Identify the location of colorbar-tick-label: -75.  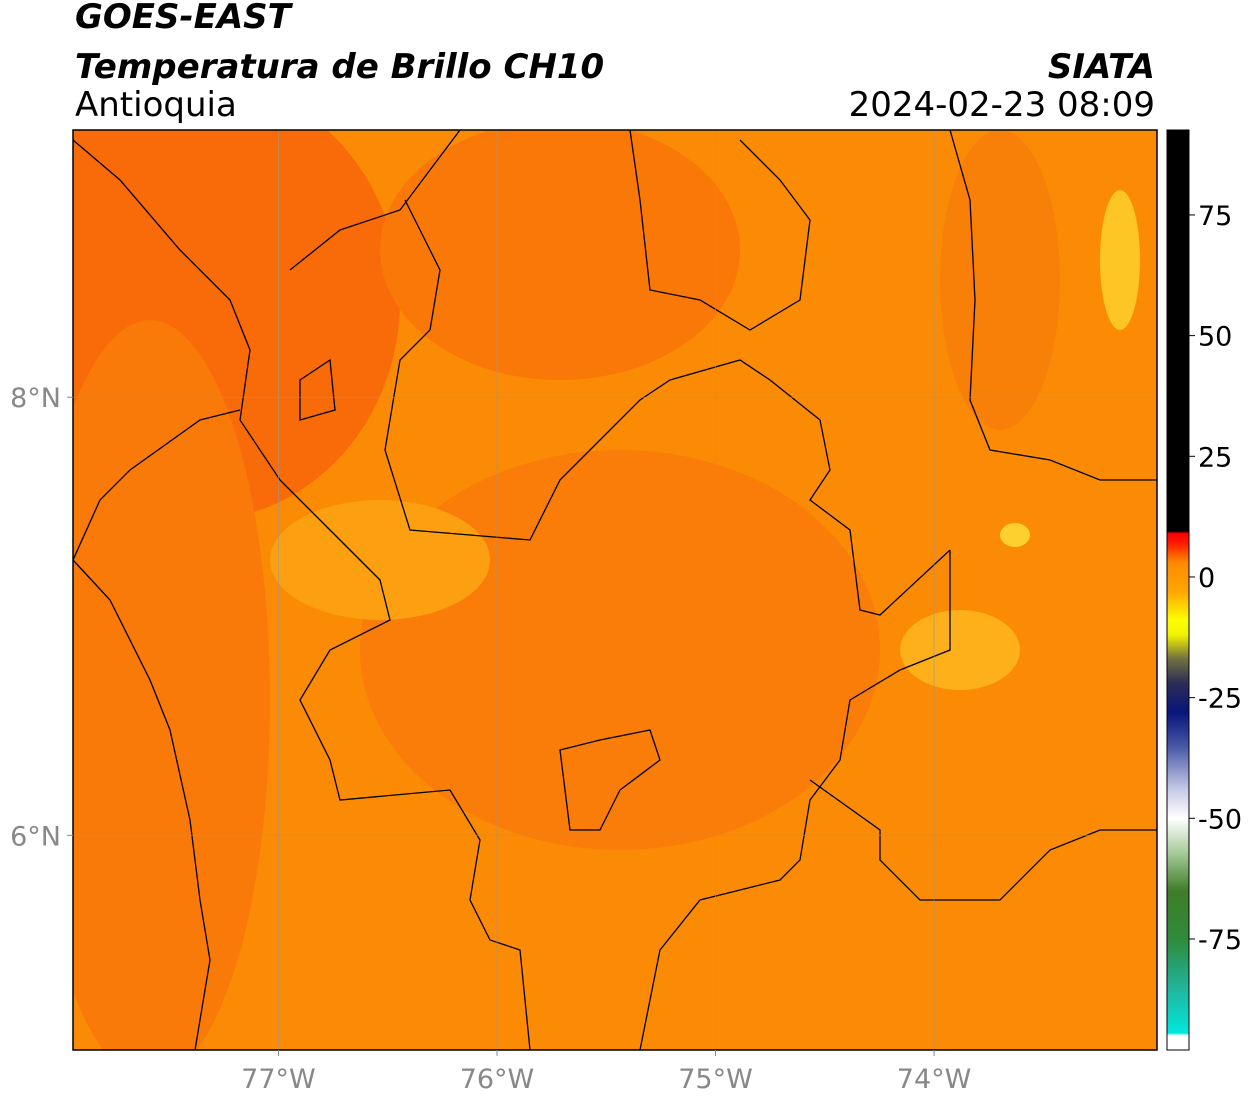
(1220, 940).